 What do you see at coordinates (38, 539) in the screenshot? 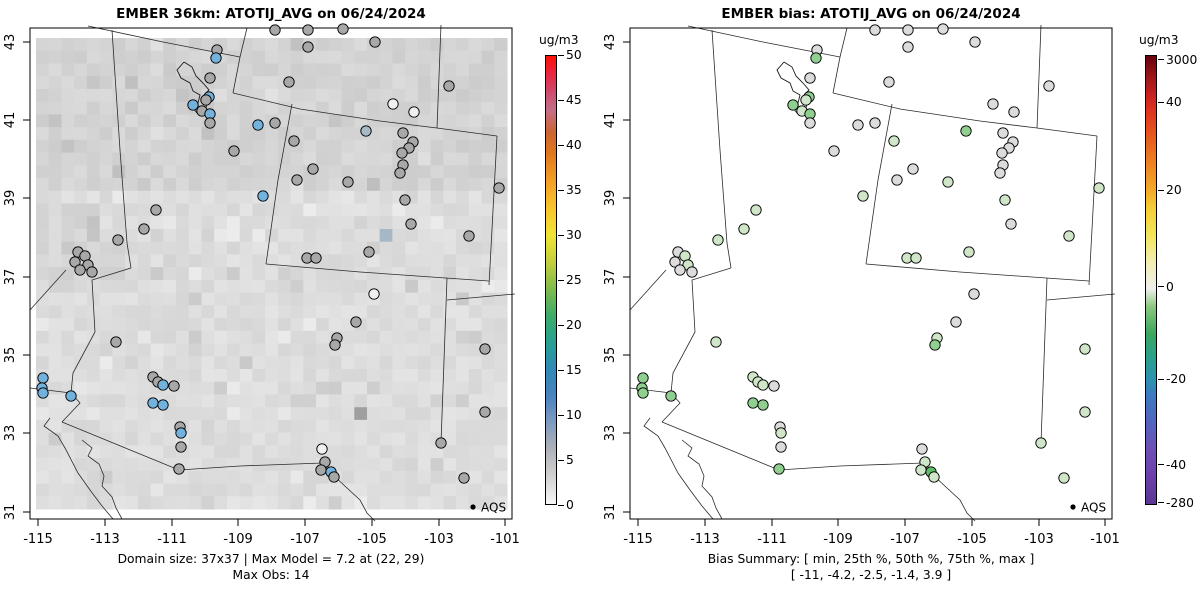
I see `x-axis-label: -115` at bounding box center [38, 539].